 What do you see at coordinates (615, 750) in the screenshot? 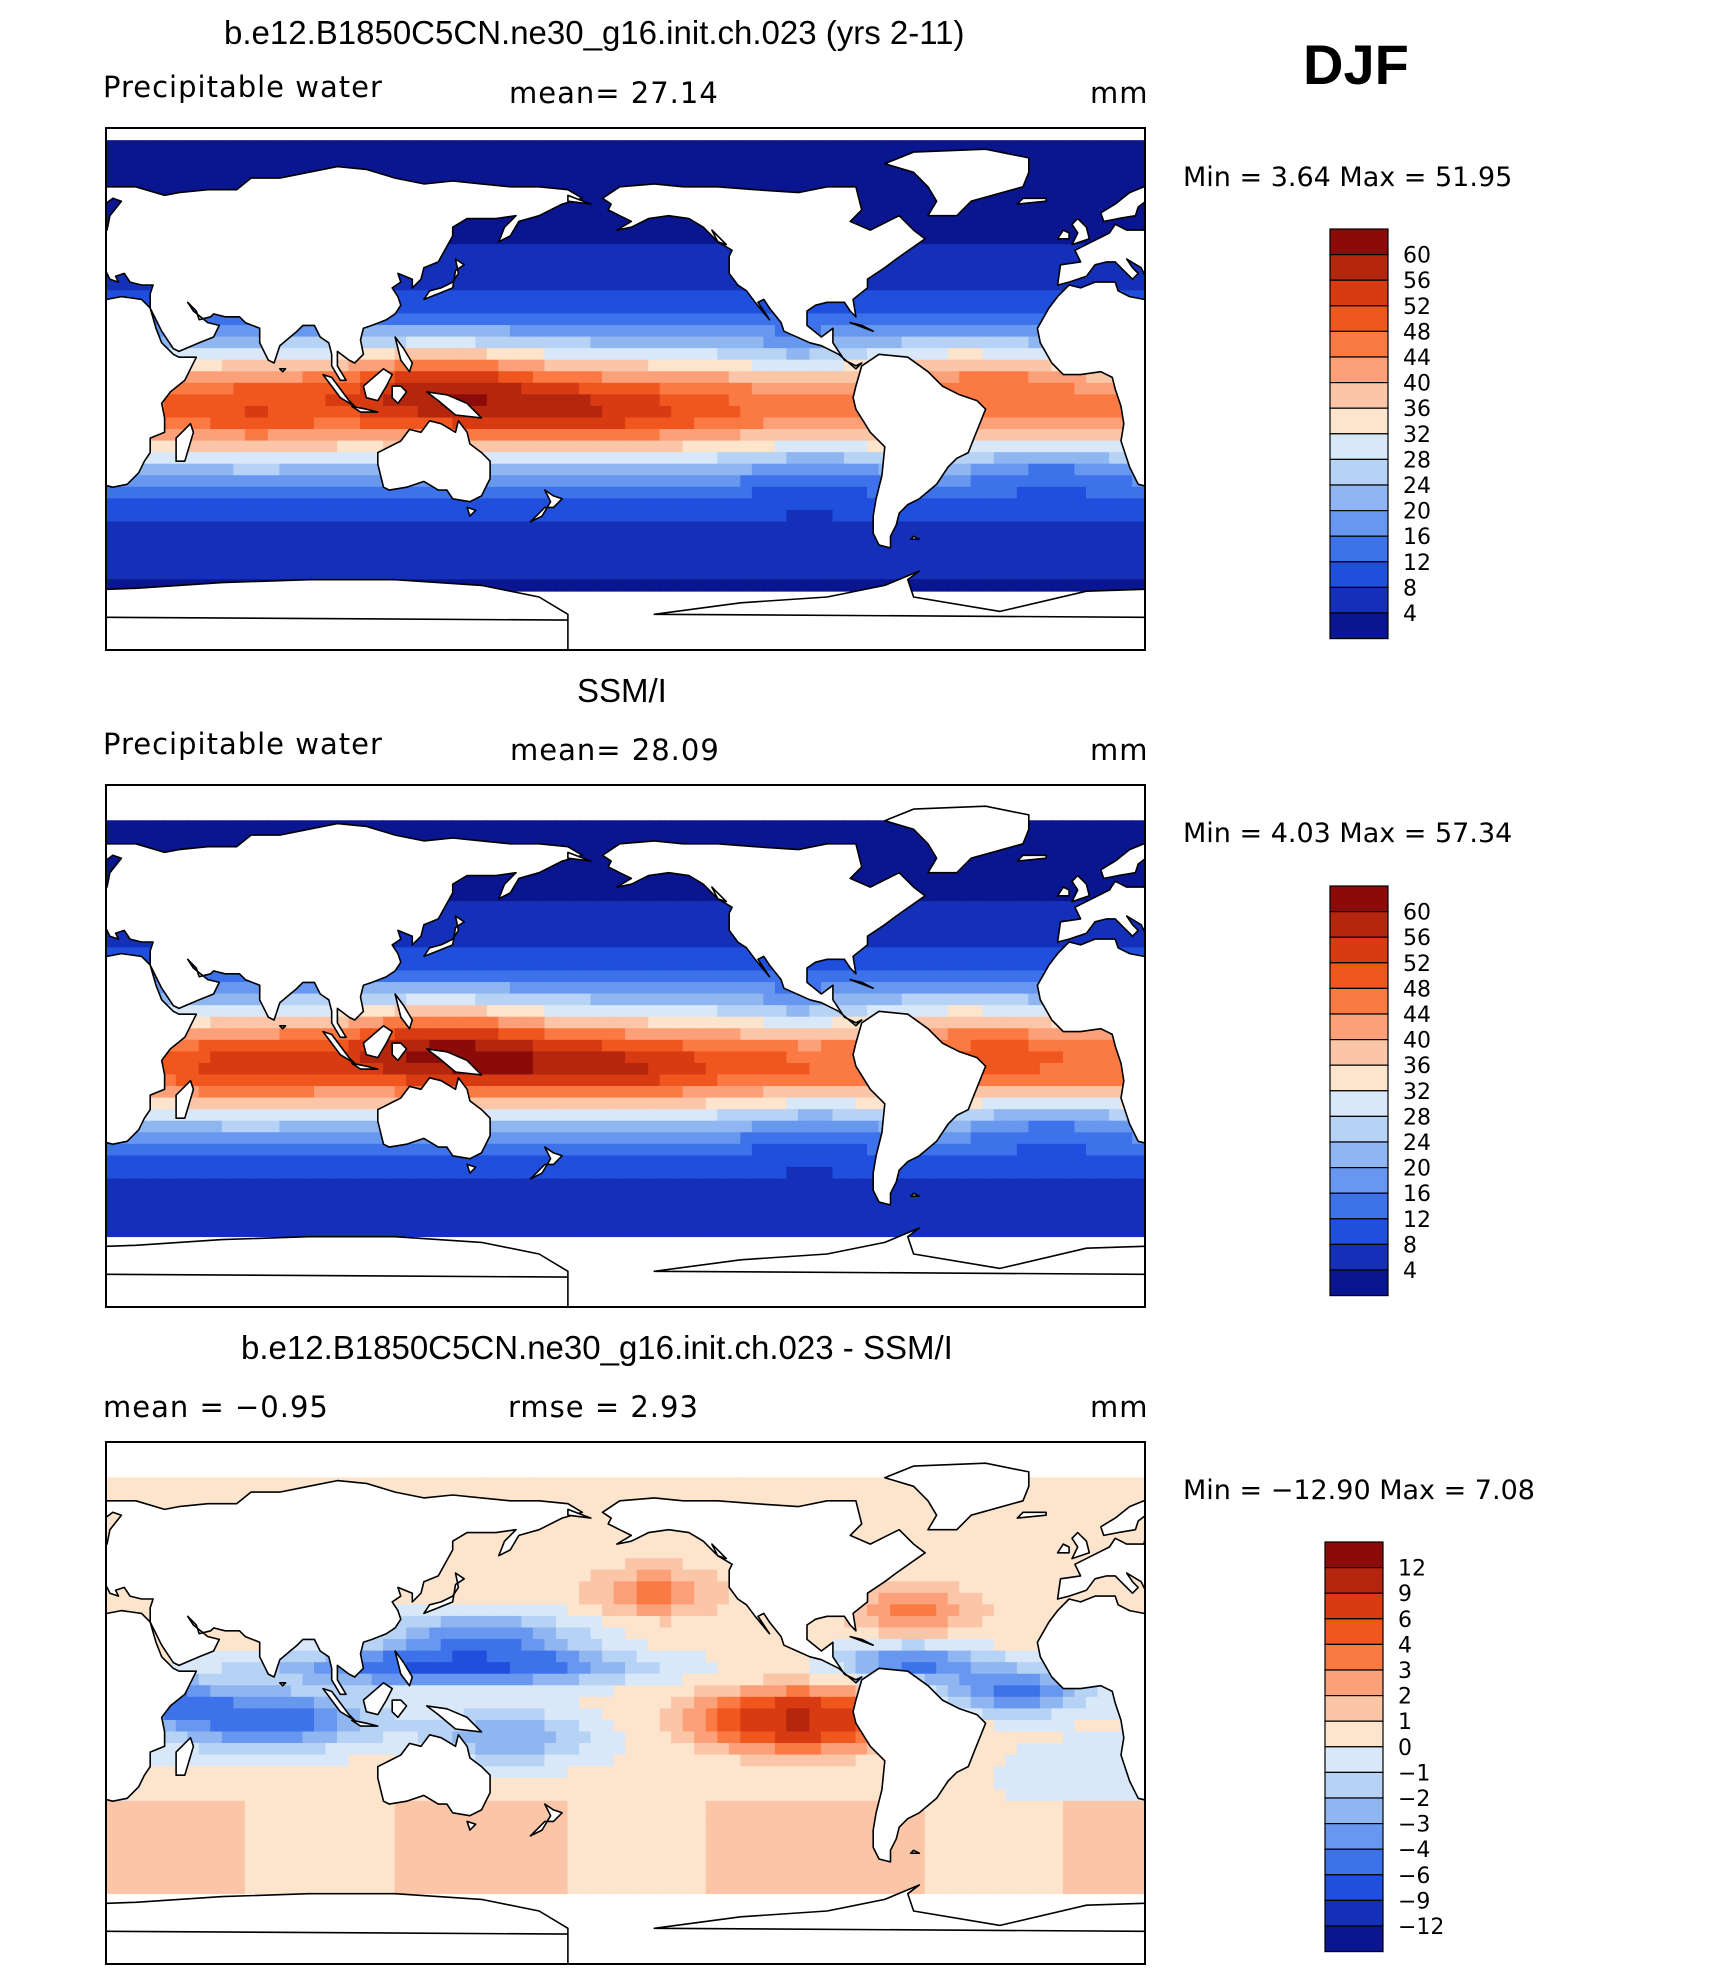
I see `panel-2-mean-label: mean= 28.09` at bounding box center [615, 750].